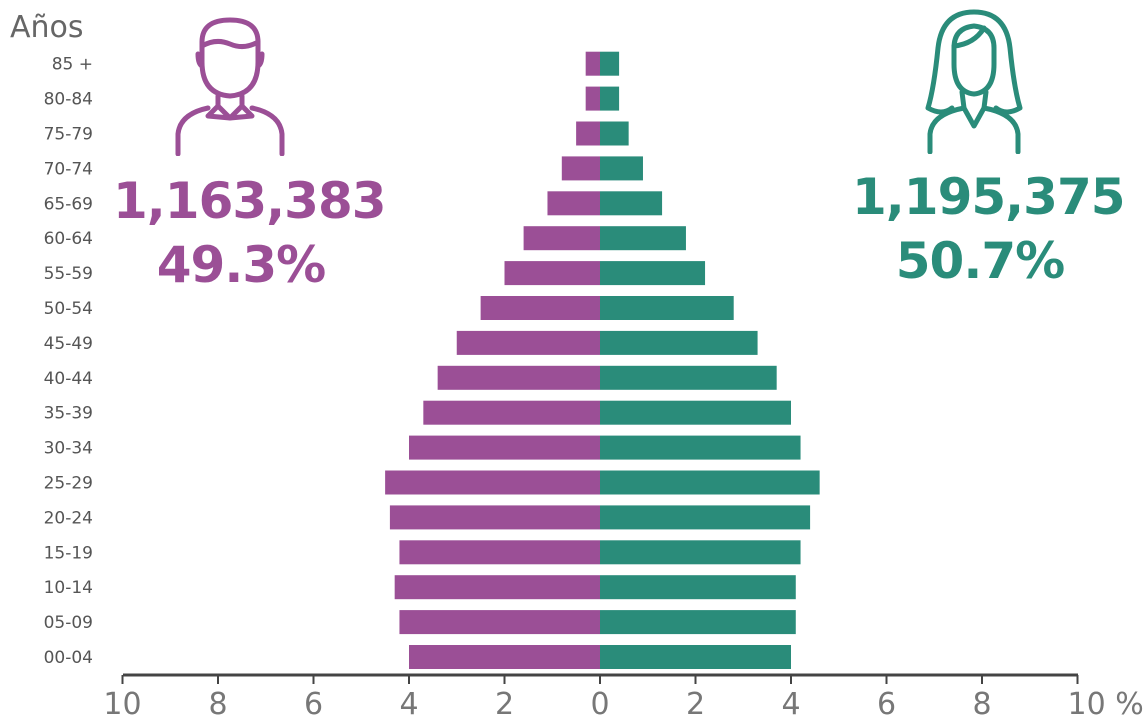 This screenshot has height=720, width=1143. I want to click on y-tick-label: 45-49, so click(68, 344).